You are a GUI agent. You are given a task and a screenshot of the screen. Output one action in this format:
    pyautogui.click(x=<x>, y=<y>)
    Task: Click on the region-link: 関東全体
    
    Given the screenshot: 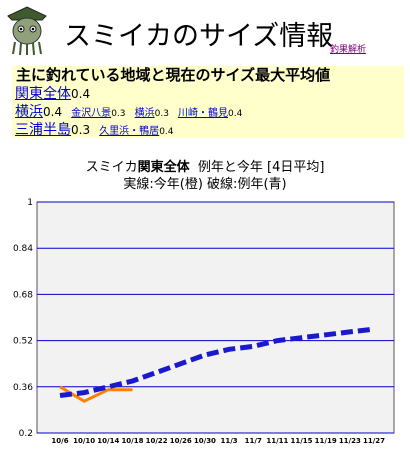 What is the action you would take?
    pyautogui.click(x=43, y=94)
    